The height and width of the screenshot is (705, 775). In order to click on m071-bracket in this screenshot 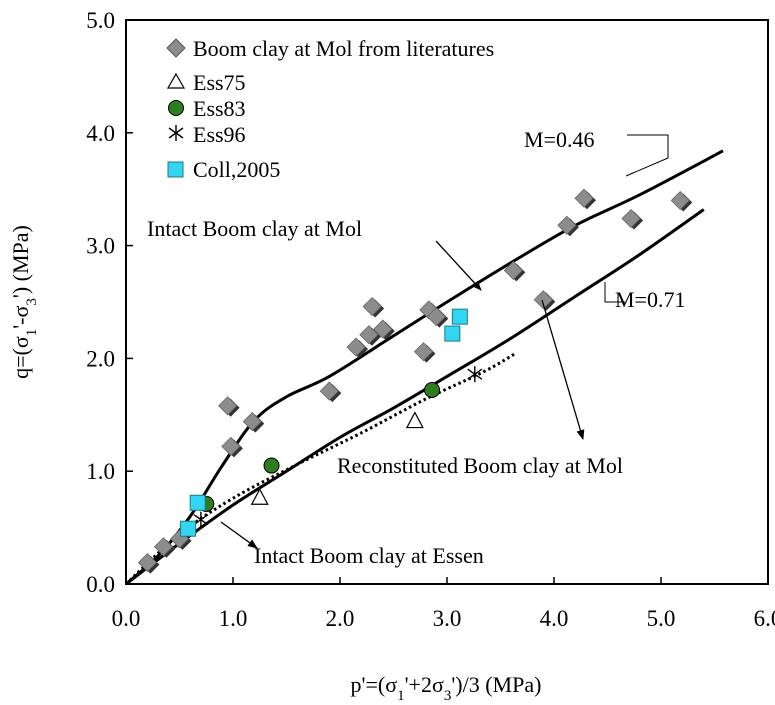, I will do `click(614, 292)`.